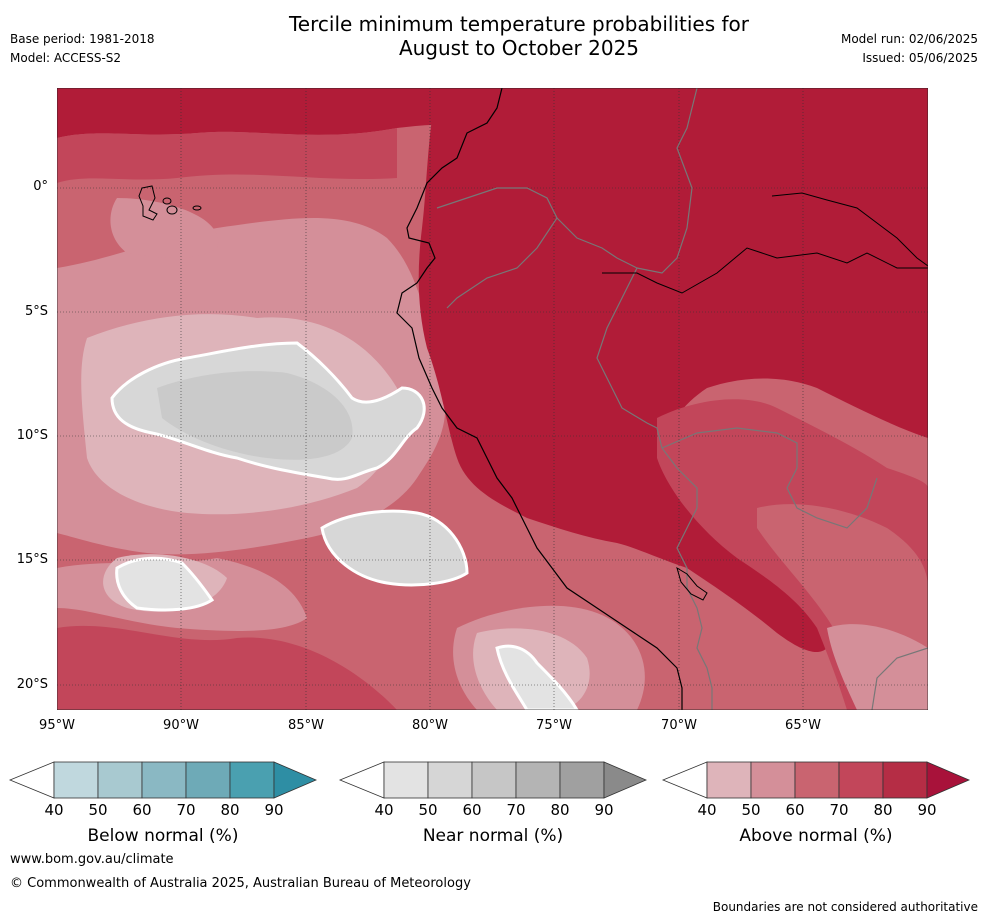  I want to click on colorbar-below-max-arrow, so click(295, 780).